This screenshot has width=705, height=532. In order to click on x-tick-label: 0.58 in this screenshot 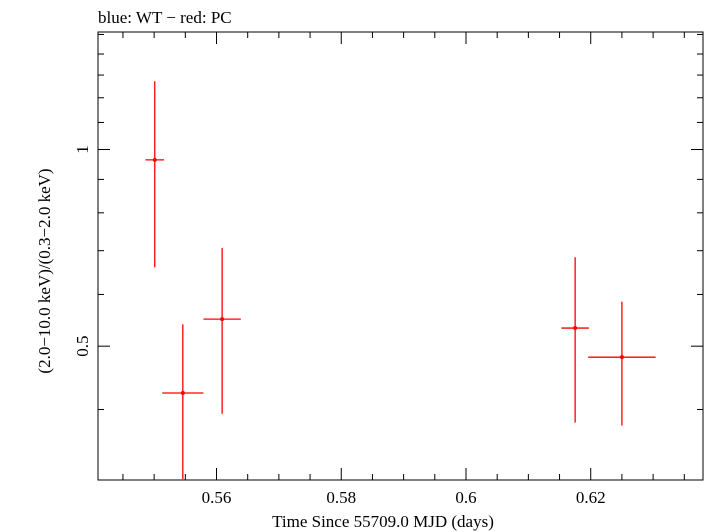, I will do `click(341, 497)`.